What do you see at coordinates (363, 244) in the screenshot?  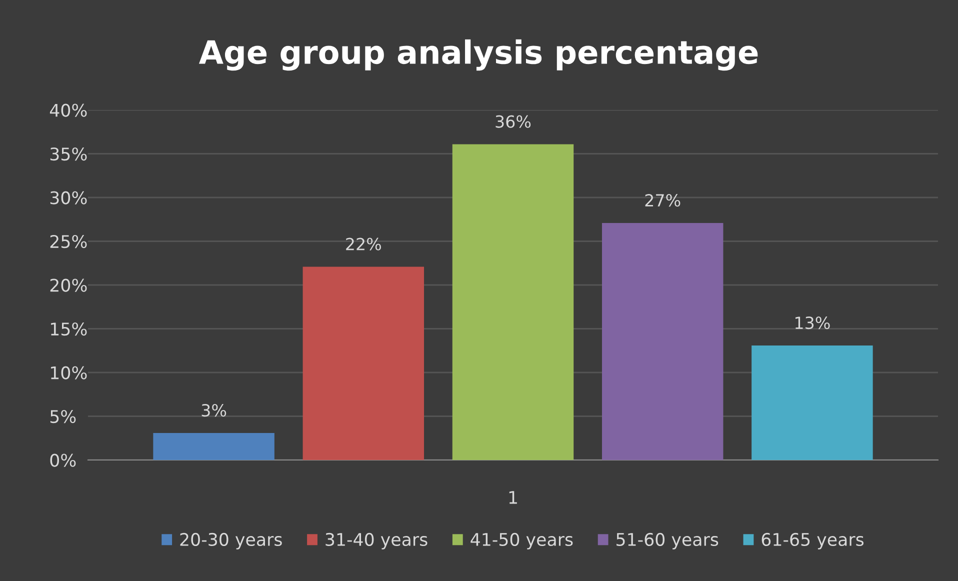 I see `data-label: 22%` at bounding box center [363, 244].